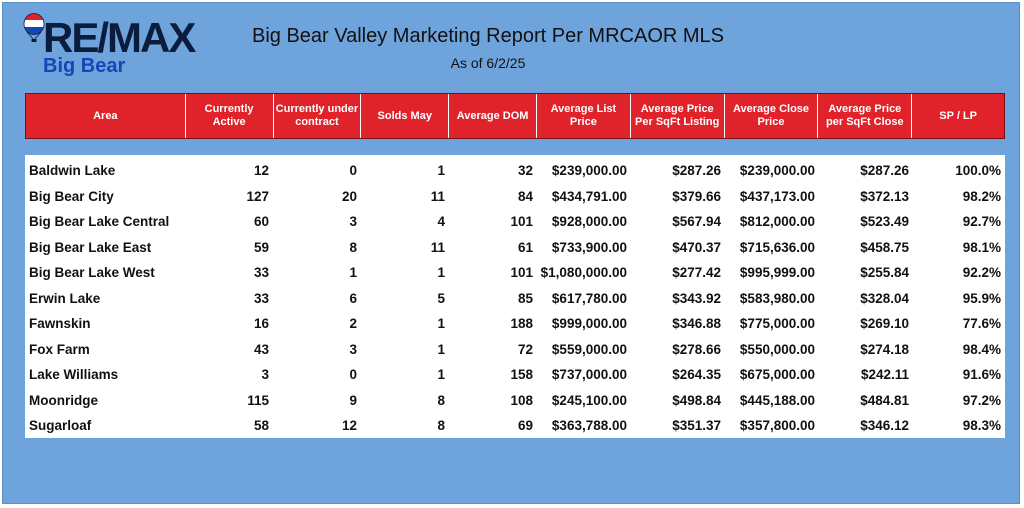  Describe the element at coordinates (777, 400) in the screenshot. I see `cell-average-close-price: $445,188.00` at that location.